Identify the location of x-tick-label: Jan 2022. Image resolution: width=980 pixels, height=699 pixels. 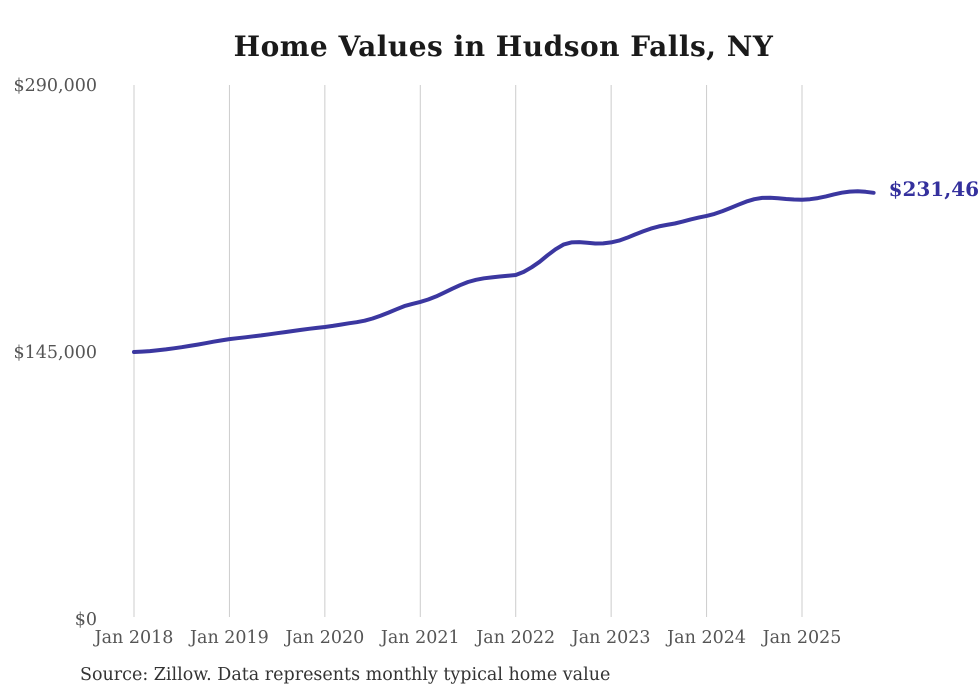
(514, 638).